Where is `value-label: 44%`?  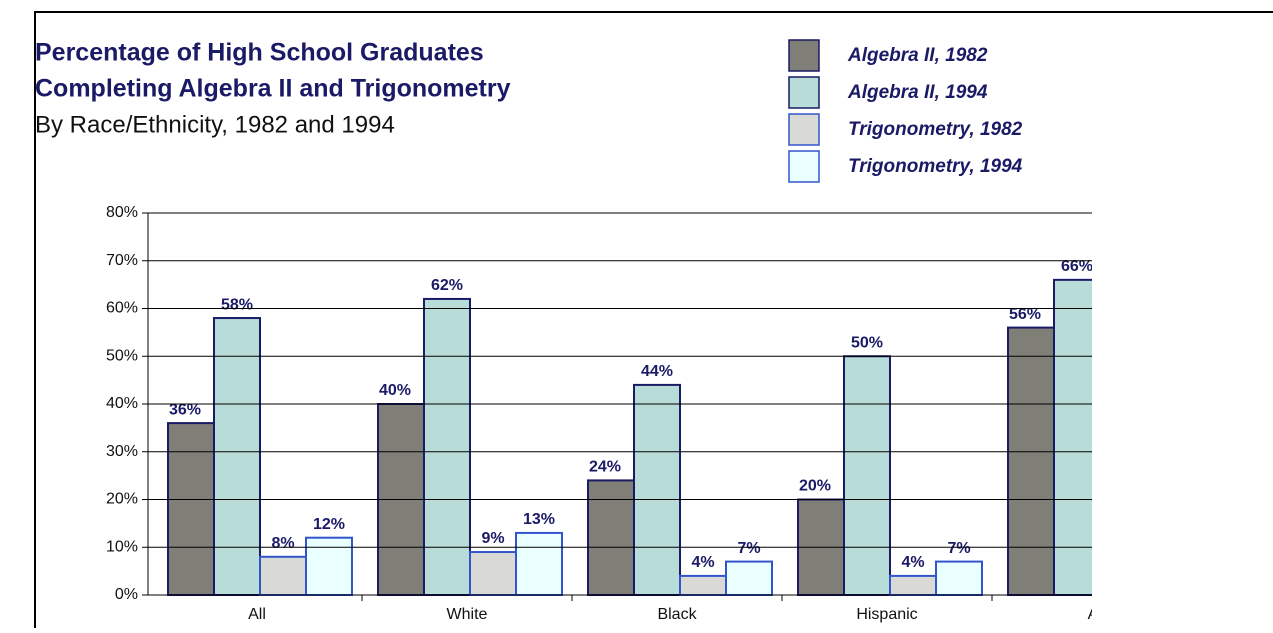
value-label: 44% is located at coordinates (657, 371).